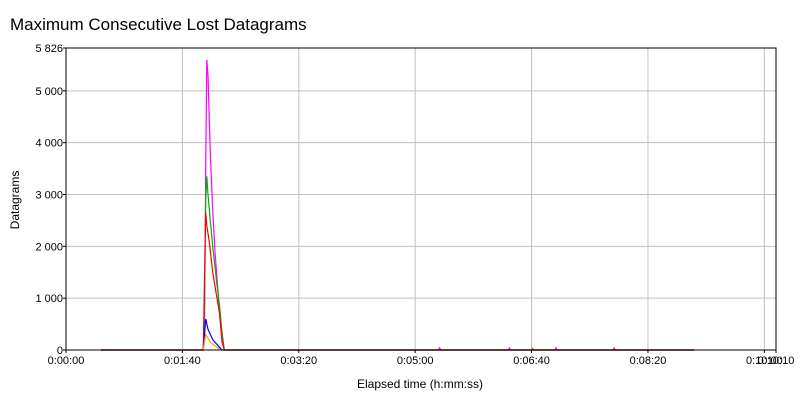  What do you see at coordinates (66, 361) in the screenshot?
I see `x-tick-label: 0:00:00` at bounding box center [66, 361].